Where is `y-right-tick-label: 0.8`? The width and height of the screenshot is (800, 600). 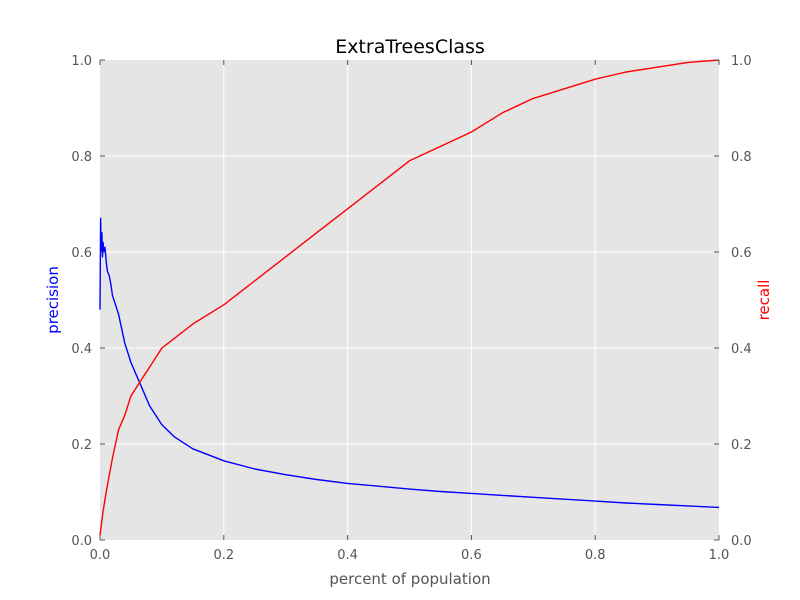 y-right-tick-label: 0.8 is located at coordinates (741, 157).